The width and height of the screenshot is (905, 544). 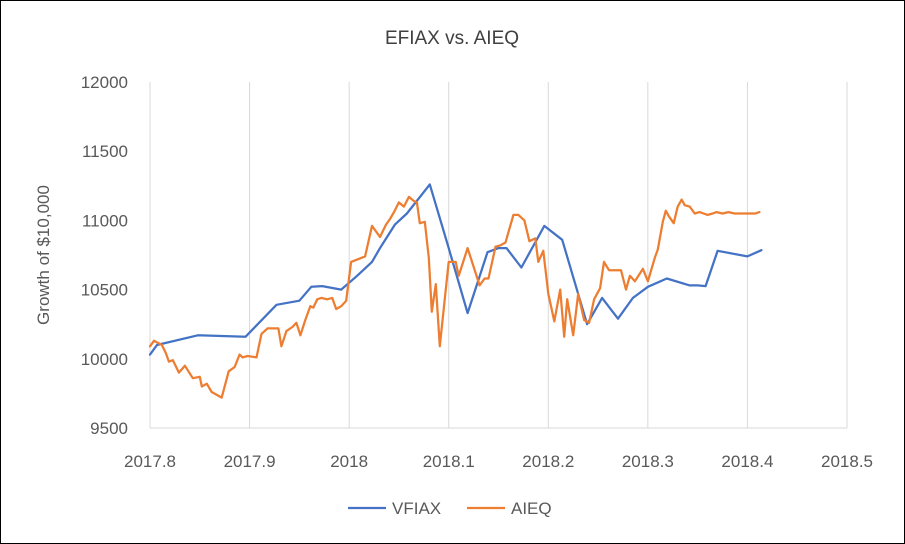 I want to click on y-tick-label: 12000, so click(x=104, y=82).